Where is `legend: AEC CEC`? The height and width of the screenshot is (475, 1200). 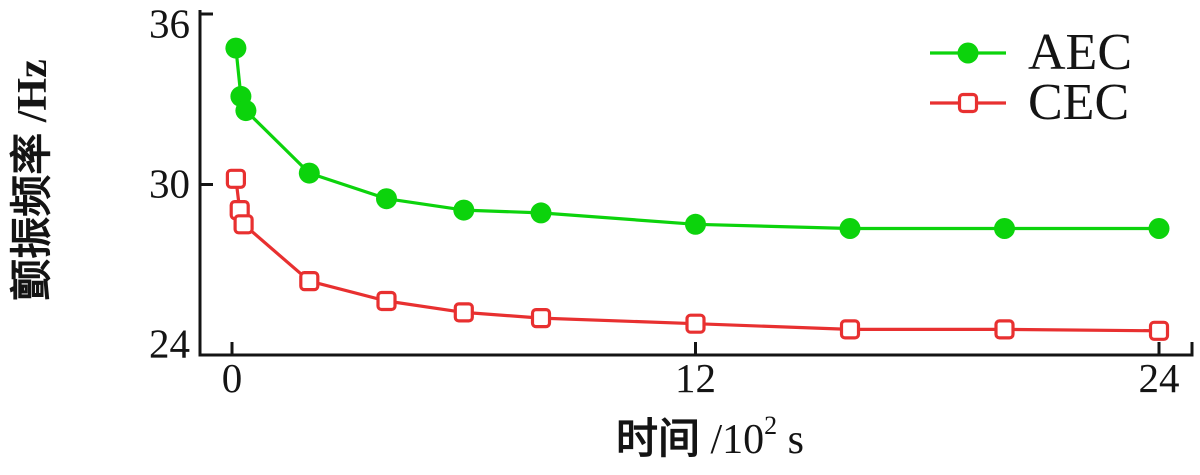
legend: AEC CEC is located at coordinates (1030, 77).